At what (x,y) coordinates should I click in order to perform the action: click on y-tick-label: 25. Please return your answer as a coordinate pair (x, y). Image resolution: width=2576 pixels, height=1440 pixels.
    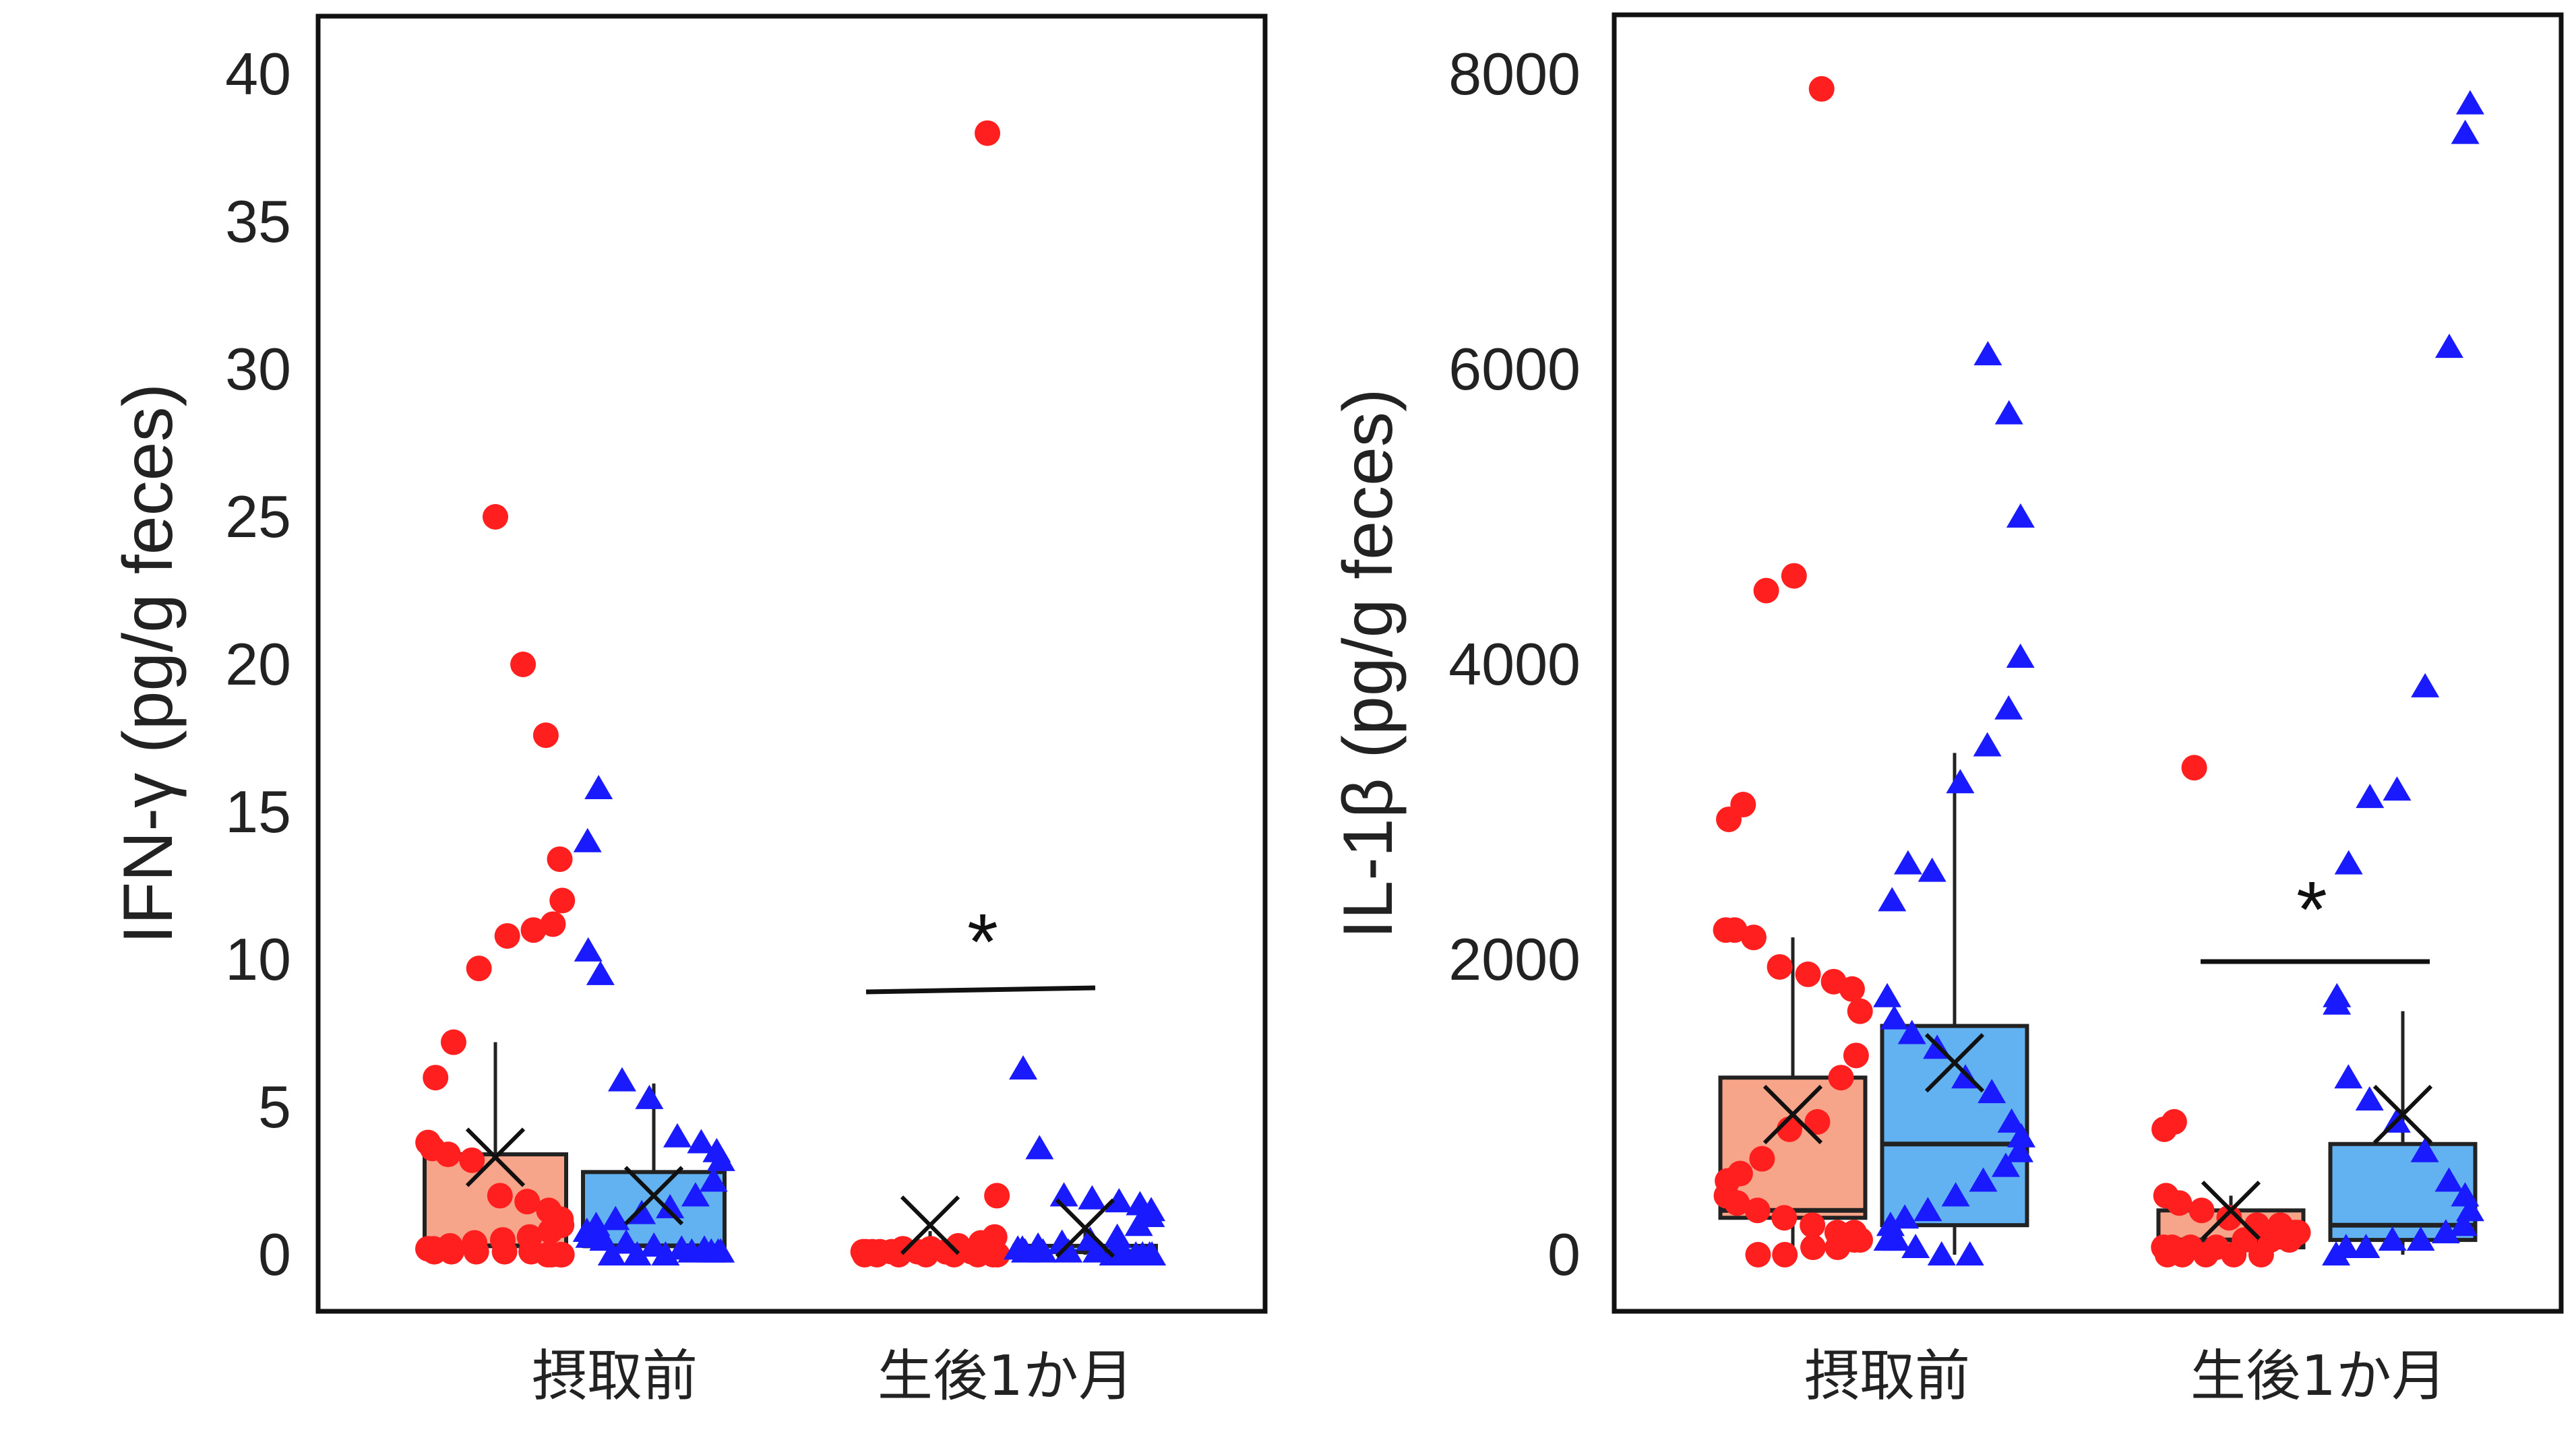
    Looking at the image, I should click on (258, 516).